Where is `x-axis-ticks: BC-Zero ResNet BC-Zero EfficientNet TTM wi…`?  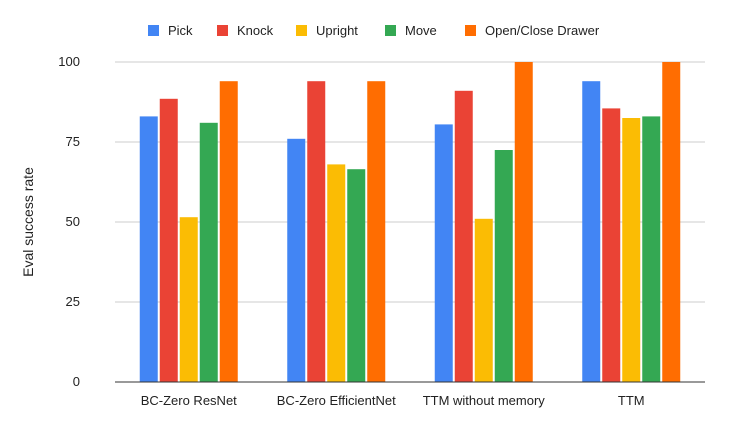 x-axis-ticks: BC-Zero ResNet BC-Zero EfficientNet TTM wi… is located at coordinates (393, 400).